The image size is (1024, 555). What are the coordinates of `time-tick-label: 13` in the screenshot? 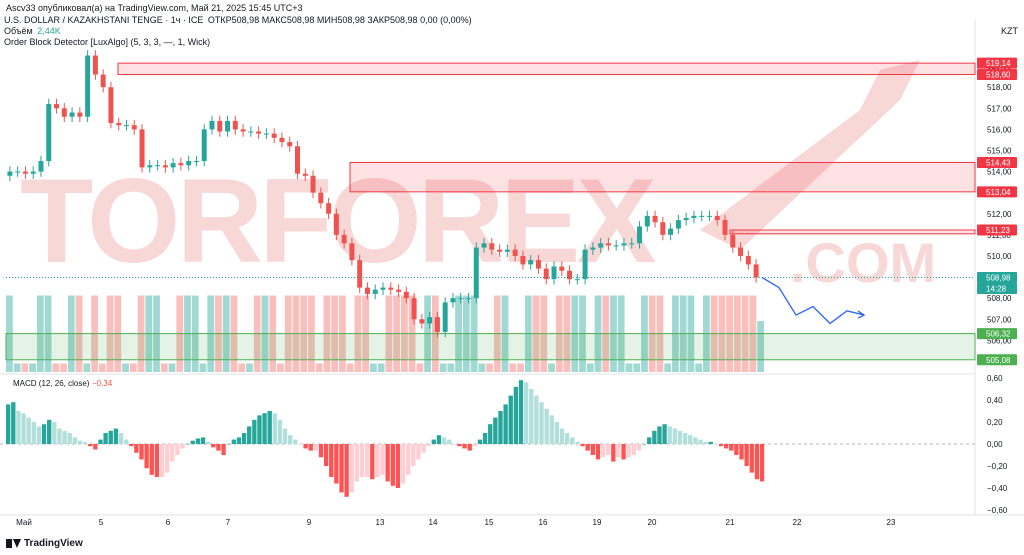 It's located at (380, 522).